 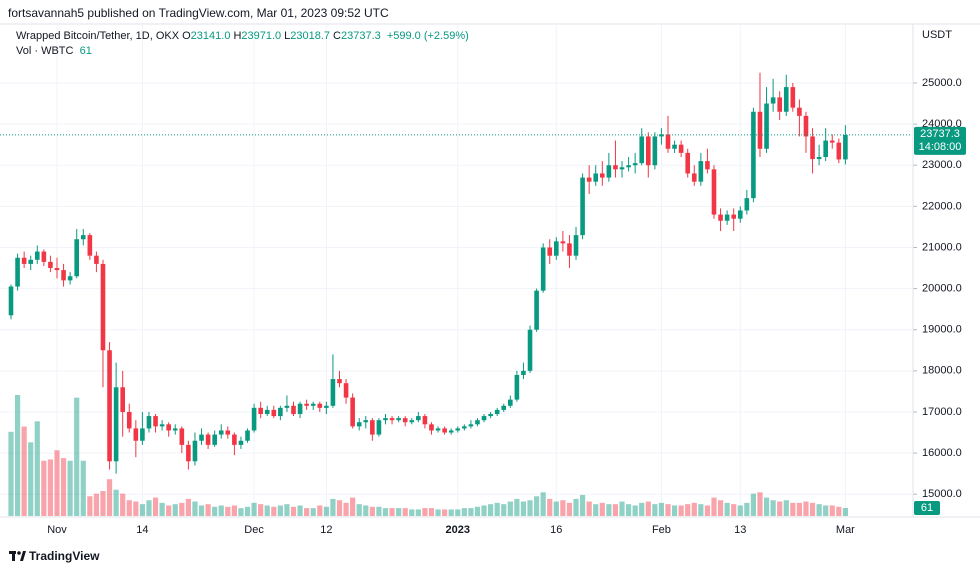 What do you see at coordinates (254, 530) in the screenshot?
I see `x-tick-label: Dec` at bounding box center [254, 530].